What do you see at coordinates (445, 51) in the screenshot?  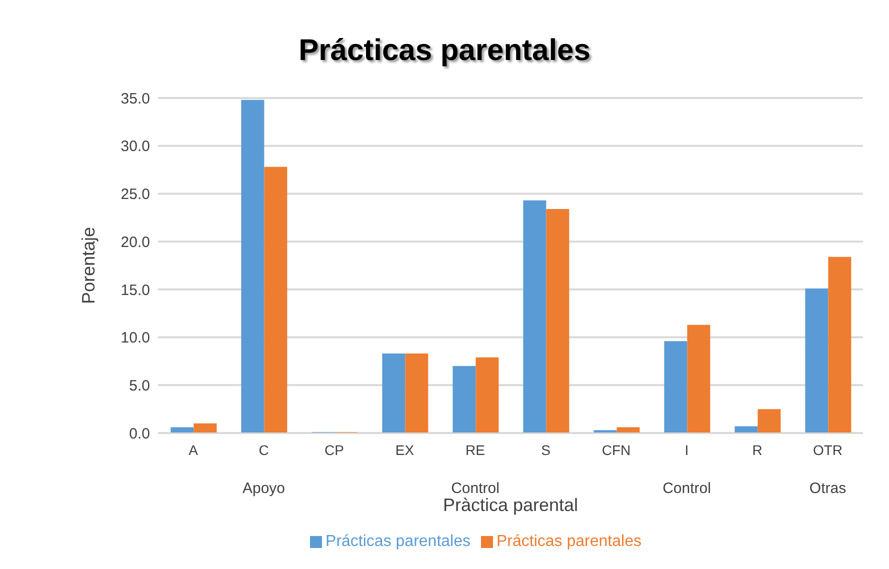 I see `chart-title: Prácticas parentales` at bounding box center [445, 51].